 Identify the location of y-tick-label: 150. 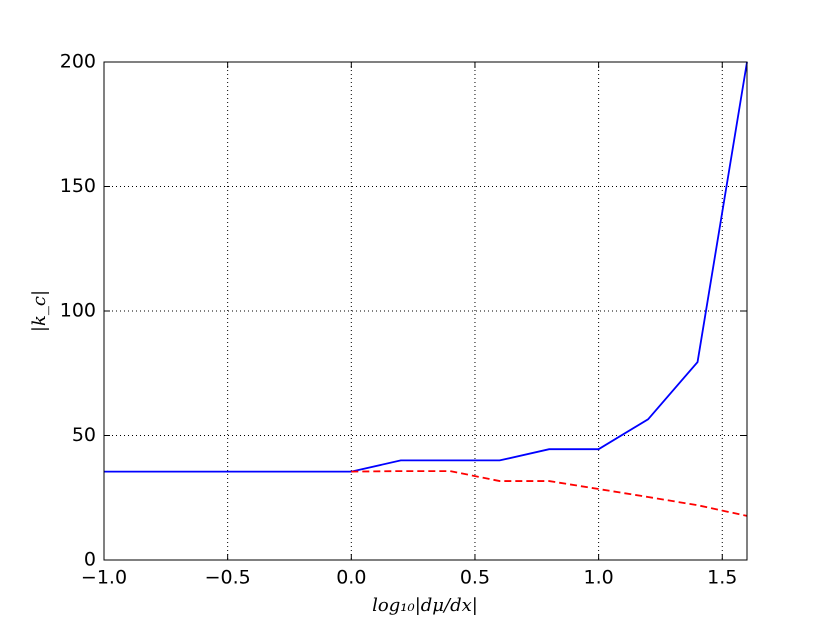
(78, 186).